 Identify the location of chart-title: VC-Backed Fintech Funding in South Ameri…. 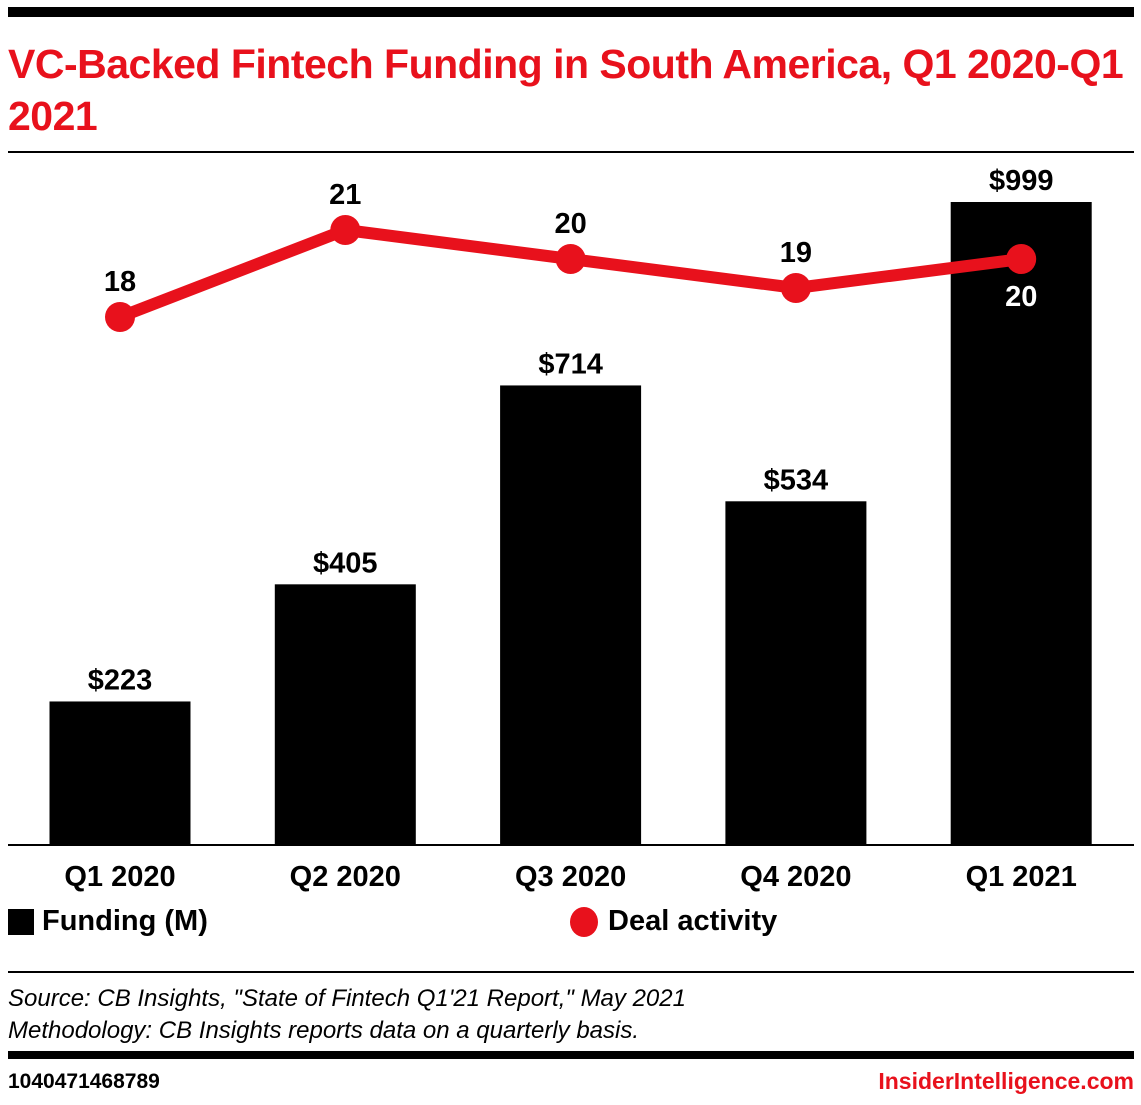
(566, 90).